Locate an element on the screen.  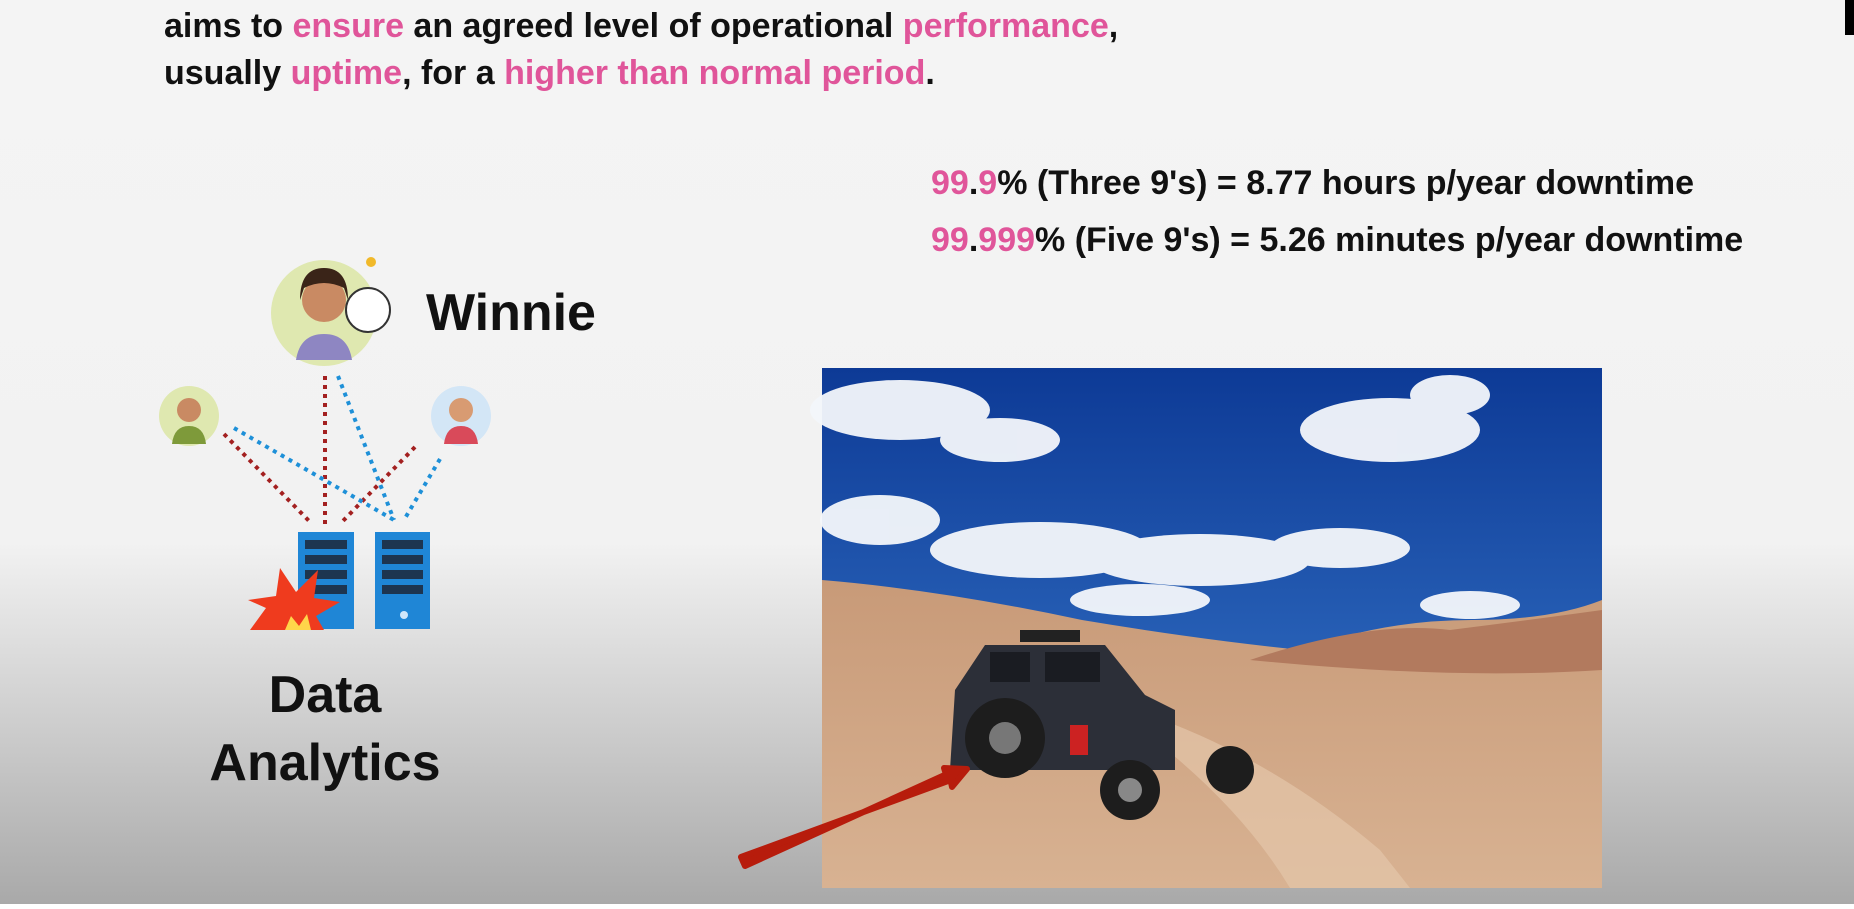
text-segment: aims to is located at coordinates (228, 26).